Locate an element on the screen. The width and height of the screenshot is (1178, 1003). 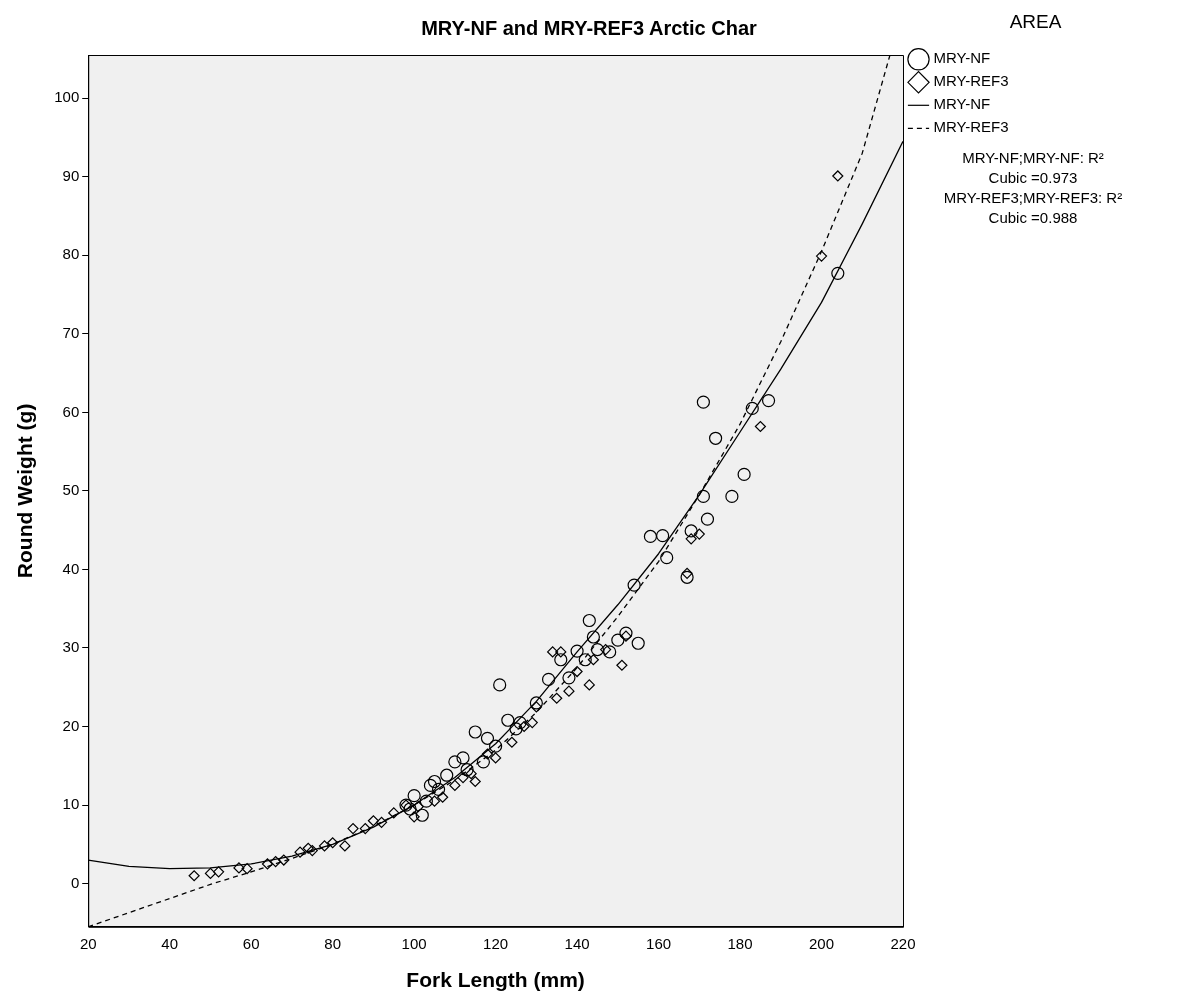
x-tick-label: 180 is located at coordinates (740, 943).